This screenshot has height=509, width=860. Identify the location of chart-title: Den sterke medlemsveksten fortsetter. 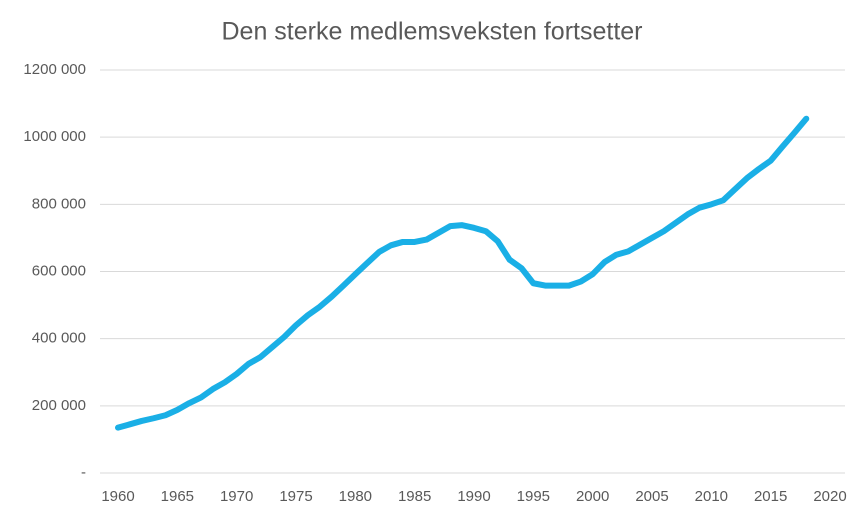
(432, 32).